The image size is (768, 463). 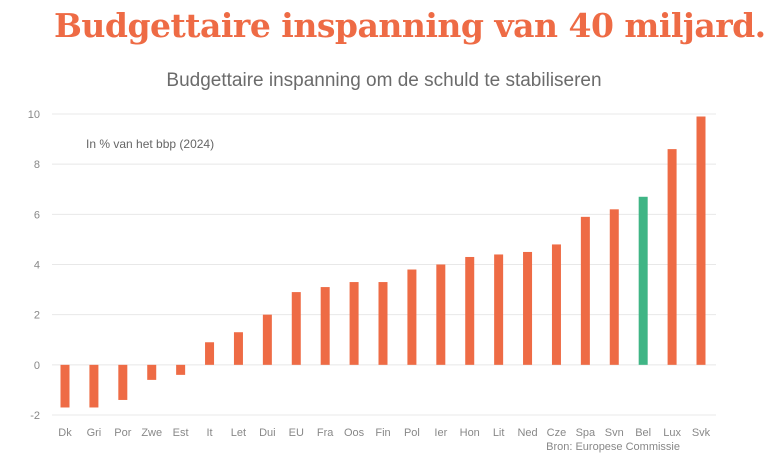 What do you see at coordinates (672, 257) in the screenshot?
I see `bar-lux` at bounding box center [672, 257].